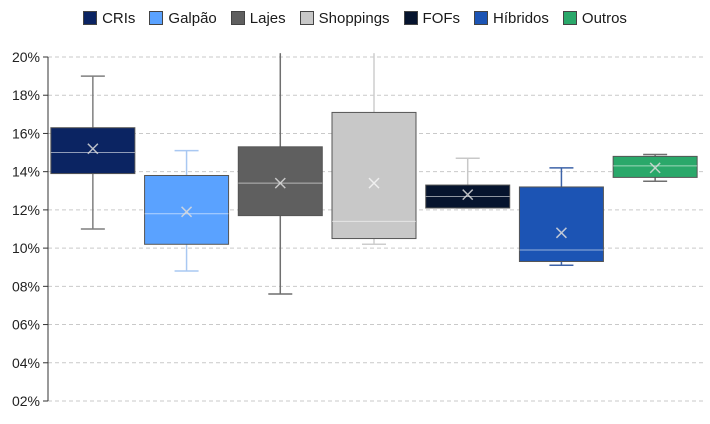 The image size is (710, 424). Describe the element at coordinates (26, 57) in the screenshot. I see `y-tick-label: 20%` at that location.